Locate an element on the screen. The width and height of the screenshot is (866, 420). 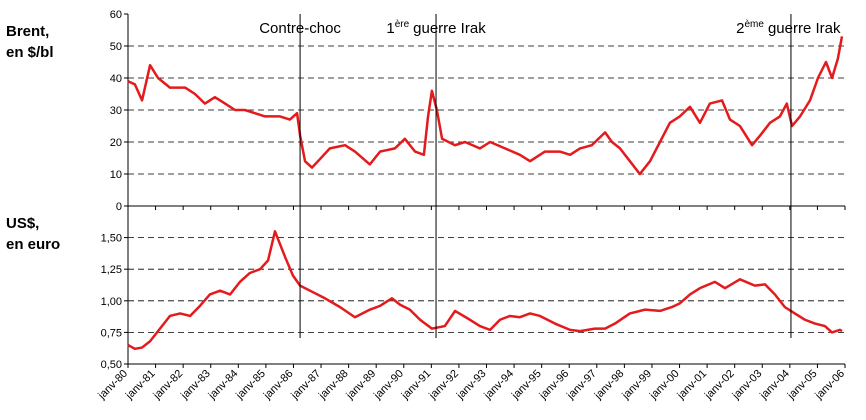
x-tick-label: janv-86 is located at coordinates (278, 385).